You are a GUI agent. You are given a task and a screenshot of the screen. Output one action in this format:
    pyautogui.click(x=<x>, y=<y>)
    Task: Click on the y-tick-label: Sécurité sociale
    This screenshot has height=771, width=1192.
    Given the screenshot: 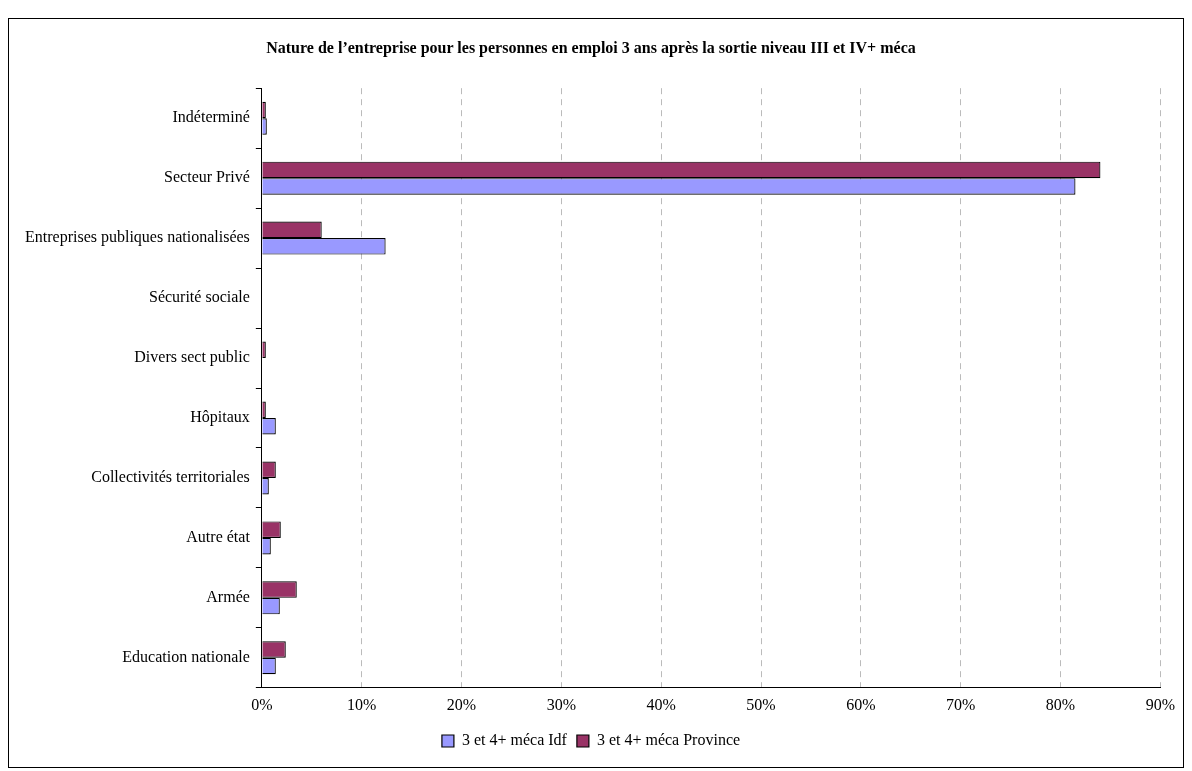 What is the action you would take?
    pyautogui.click(x=199, y=297)
    